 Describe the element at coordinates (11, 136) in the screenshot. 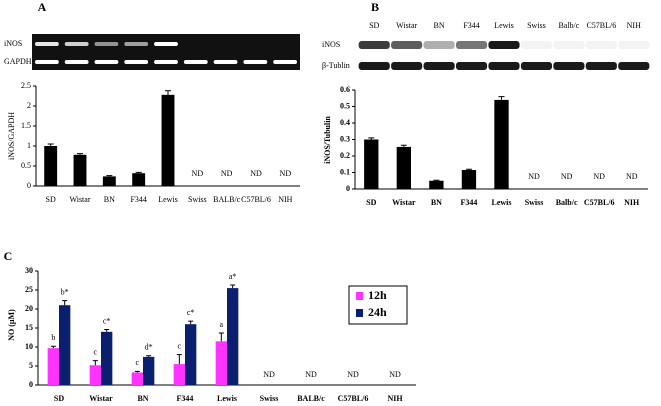

I see `y-axis-label: iNOS/GAPDH` at that location.